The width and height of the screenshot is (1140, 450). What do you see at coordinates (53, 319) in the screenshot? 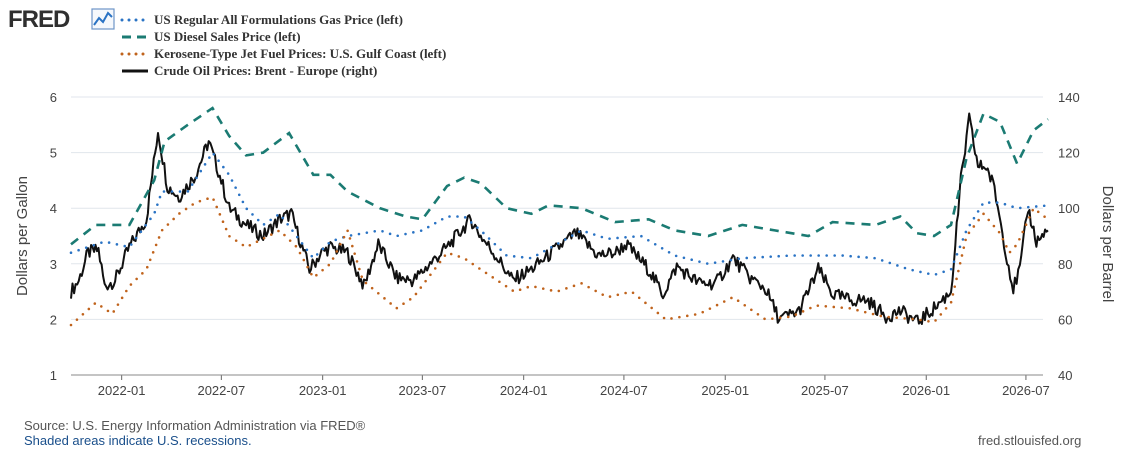
I see `left-tick-label: 2` at bounding box center [53, 319].